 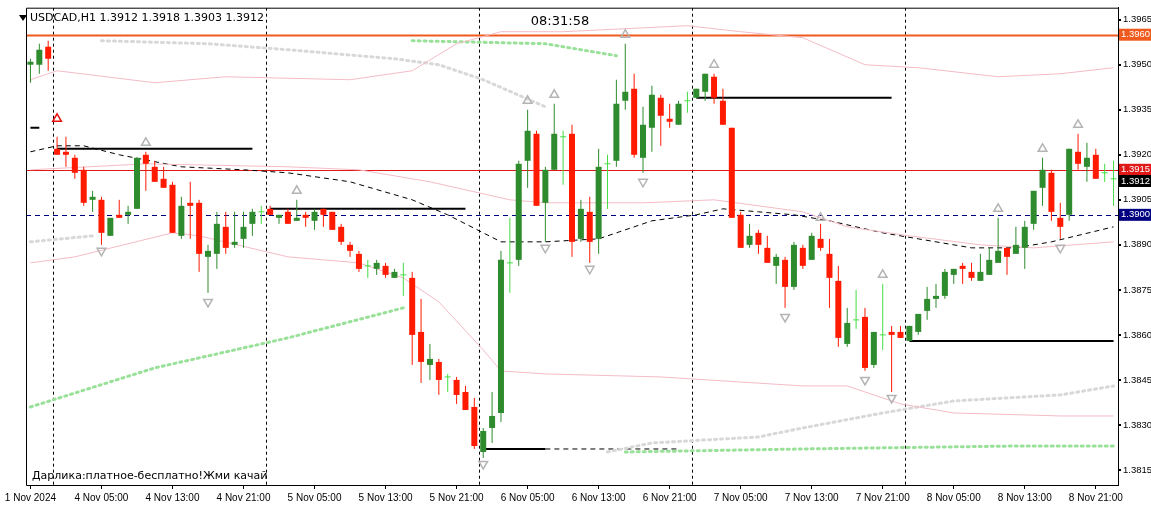 What do you see at coordinates (150, 475) in the screenshot?
I see `annotation: Дарлика:платное-бесплатно!Жми качай` at bounding box center [150, 475].